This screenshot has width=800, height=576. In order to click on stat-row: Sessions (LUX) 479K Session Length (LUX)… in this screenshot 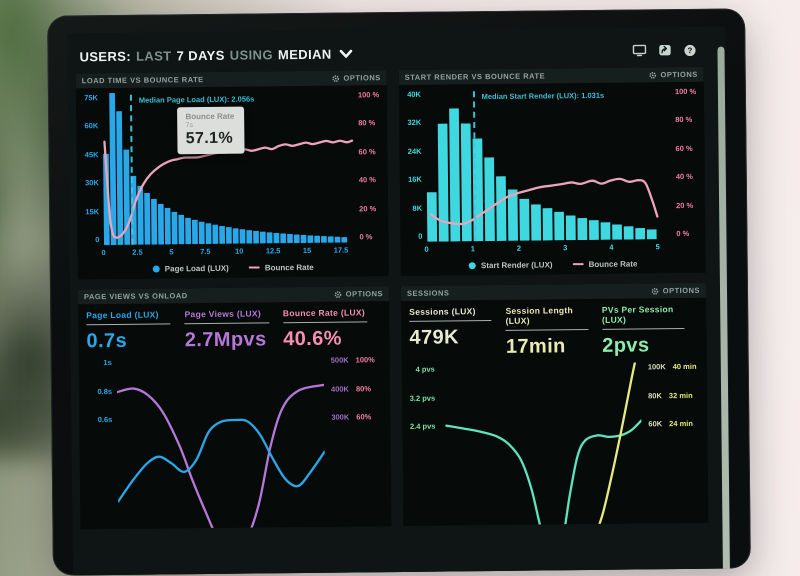, I will do `click(554, 330)`.